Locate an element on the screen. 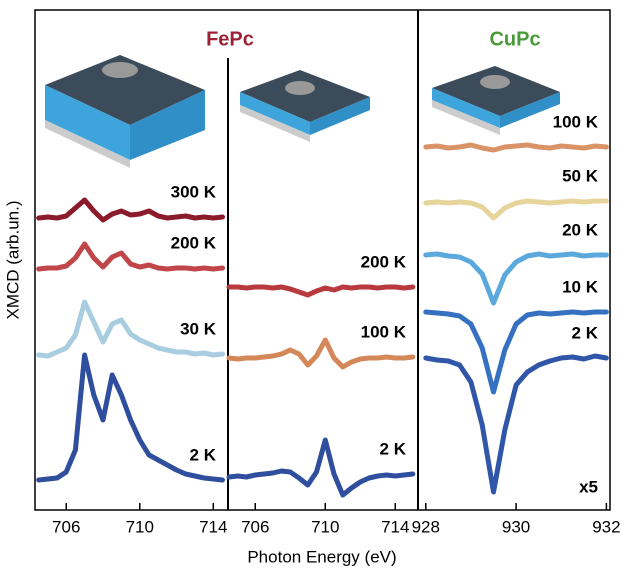 The height and width of the screenshot is (578, 621). thick-film is located at coordinates (125, 111).